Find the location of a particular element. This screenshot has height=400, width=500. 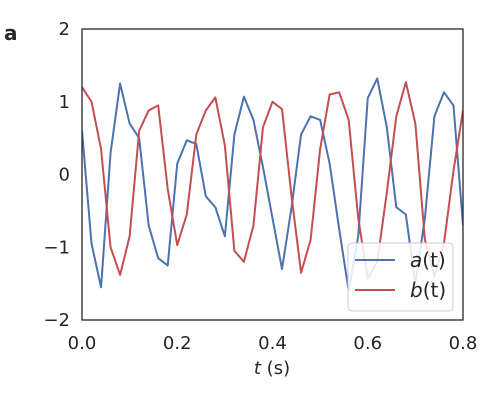

y-tick-label: 2 is located at coordinates (64, 29).